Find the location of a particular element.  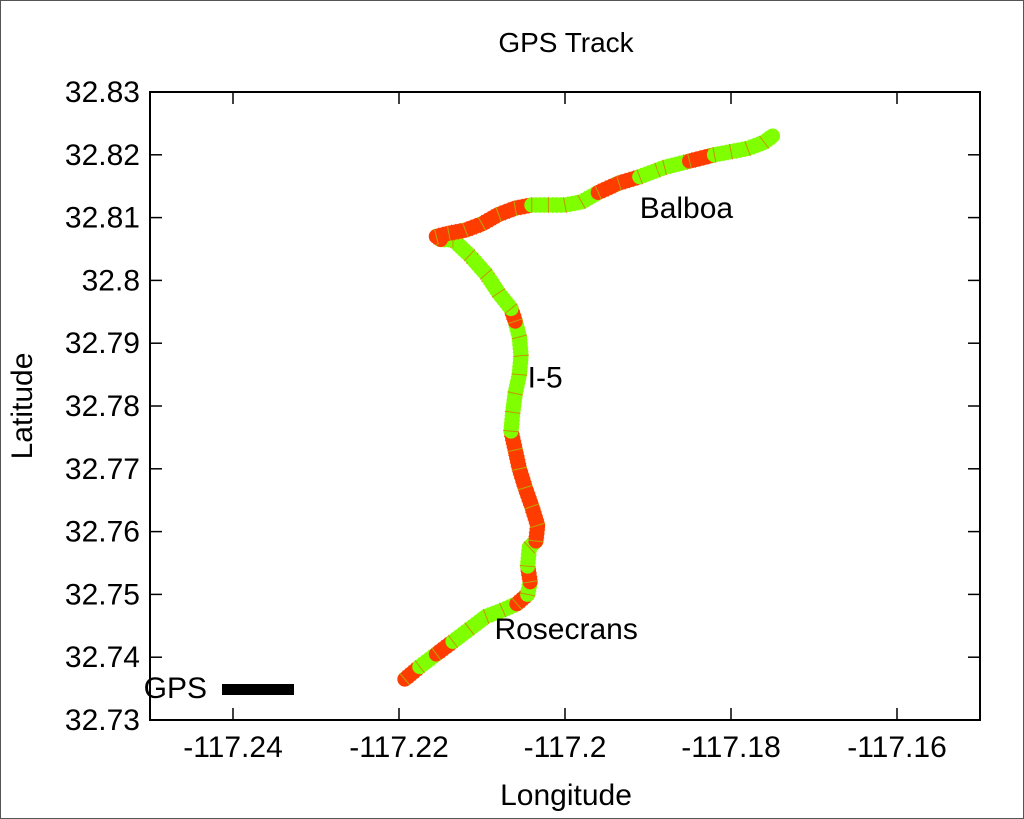

y-tick-label: 32.8 is located at coordinates (111, 280).